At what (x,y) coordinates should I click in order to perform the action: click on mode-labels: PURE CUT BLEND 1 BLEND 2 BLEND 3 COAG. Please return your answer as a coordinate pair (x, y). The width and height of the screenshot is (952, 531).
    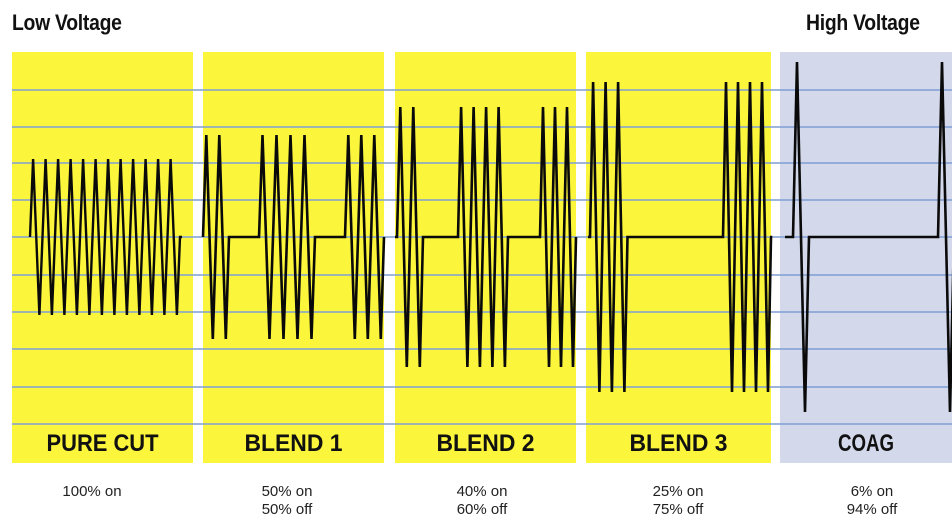
    Looking at the image, I should click on (471, 443).